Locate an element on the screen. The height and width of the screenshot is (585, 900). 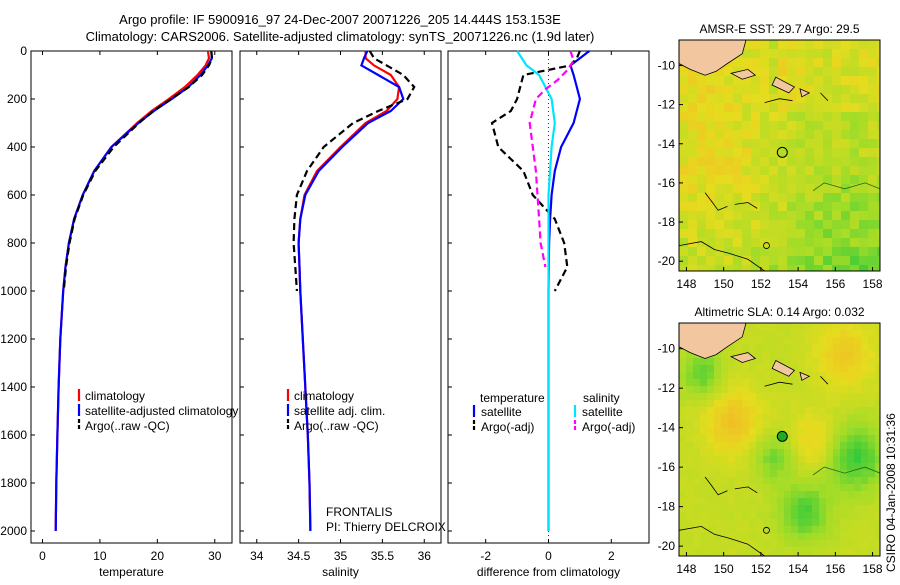
sst_map-ytick-label: -18 is located at coordinates (667, 222).